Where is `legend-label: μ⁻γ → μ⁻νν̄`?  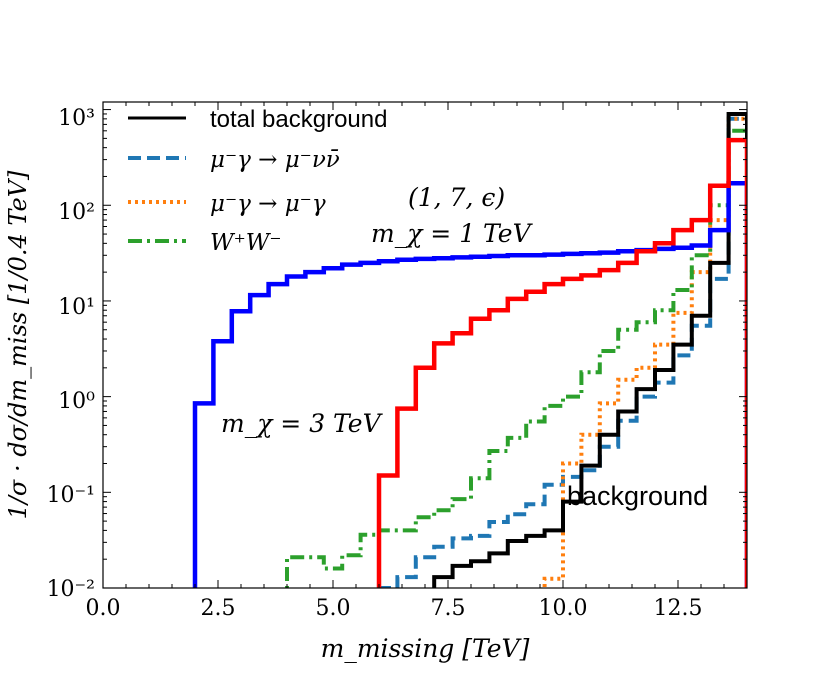 legend-label: μ⁻γ → μ⁻νν̄ is located at coordinates (275, 160).